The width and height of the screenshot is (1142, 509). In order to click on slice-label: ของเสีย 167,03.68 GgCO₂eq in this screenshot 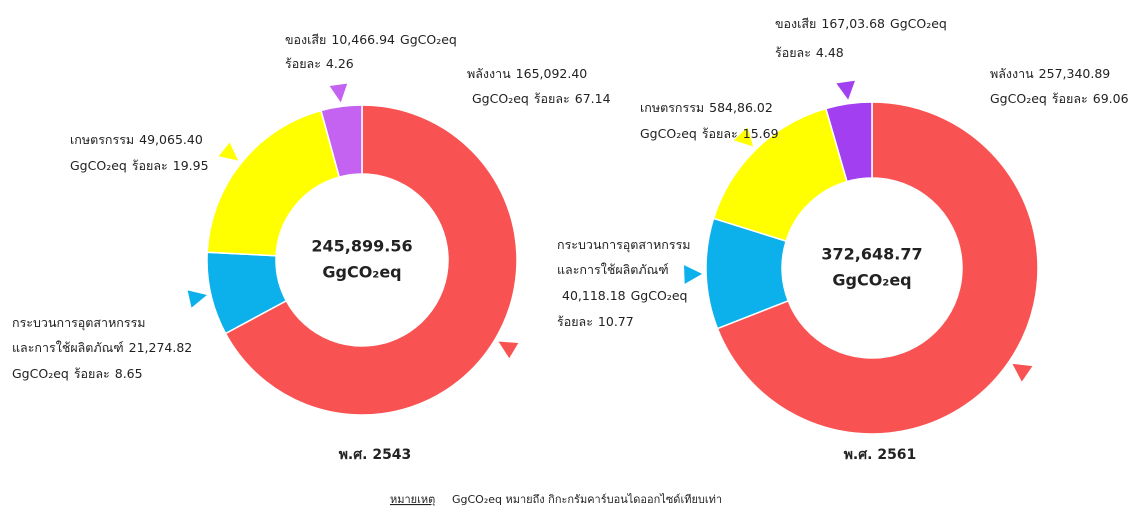, I will do `click(861, 23)`.